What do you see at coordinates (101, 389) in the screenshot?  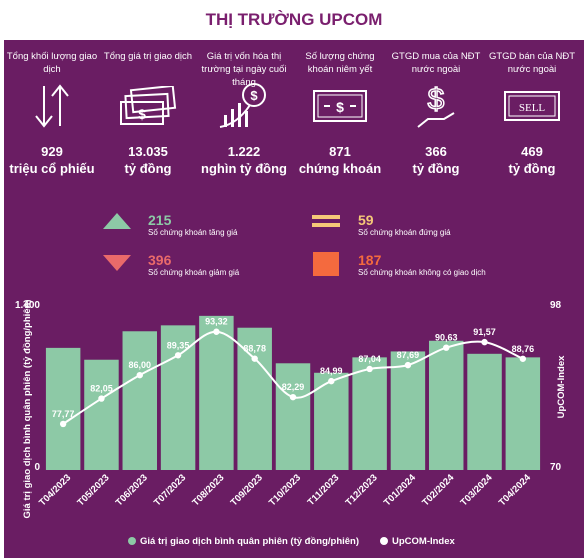 I see `index-value-label: 82,05` at bounding box center [101, 389].